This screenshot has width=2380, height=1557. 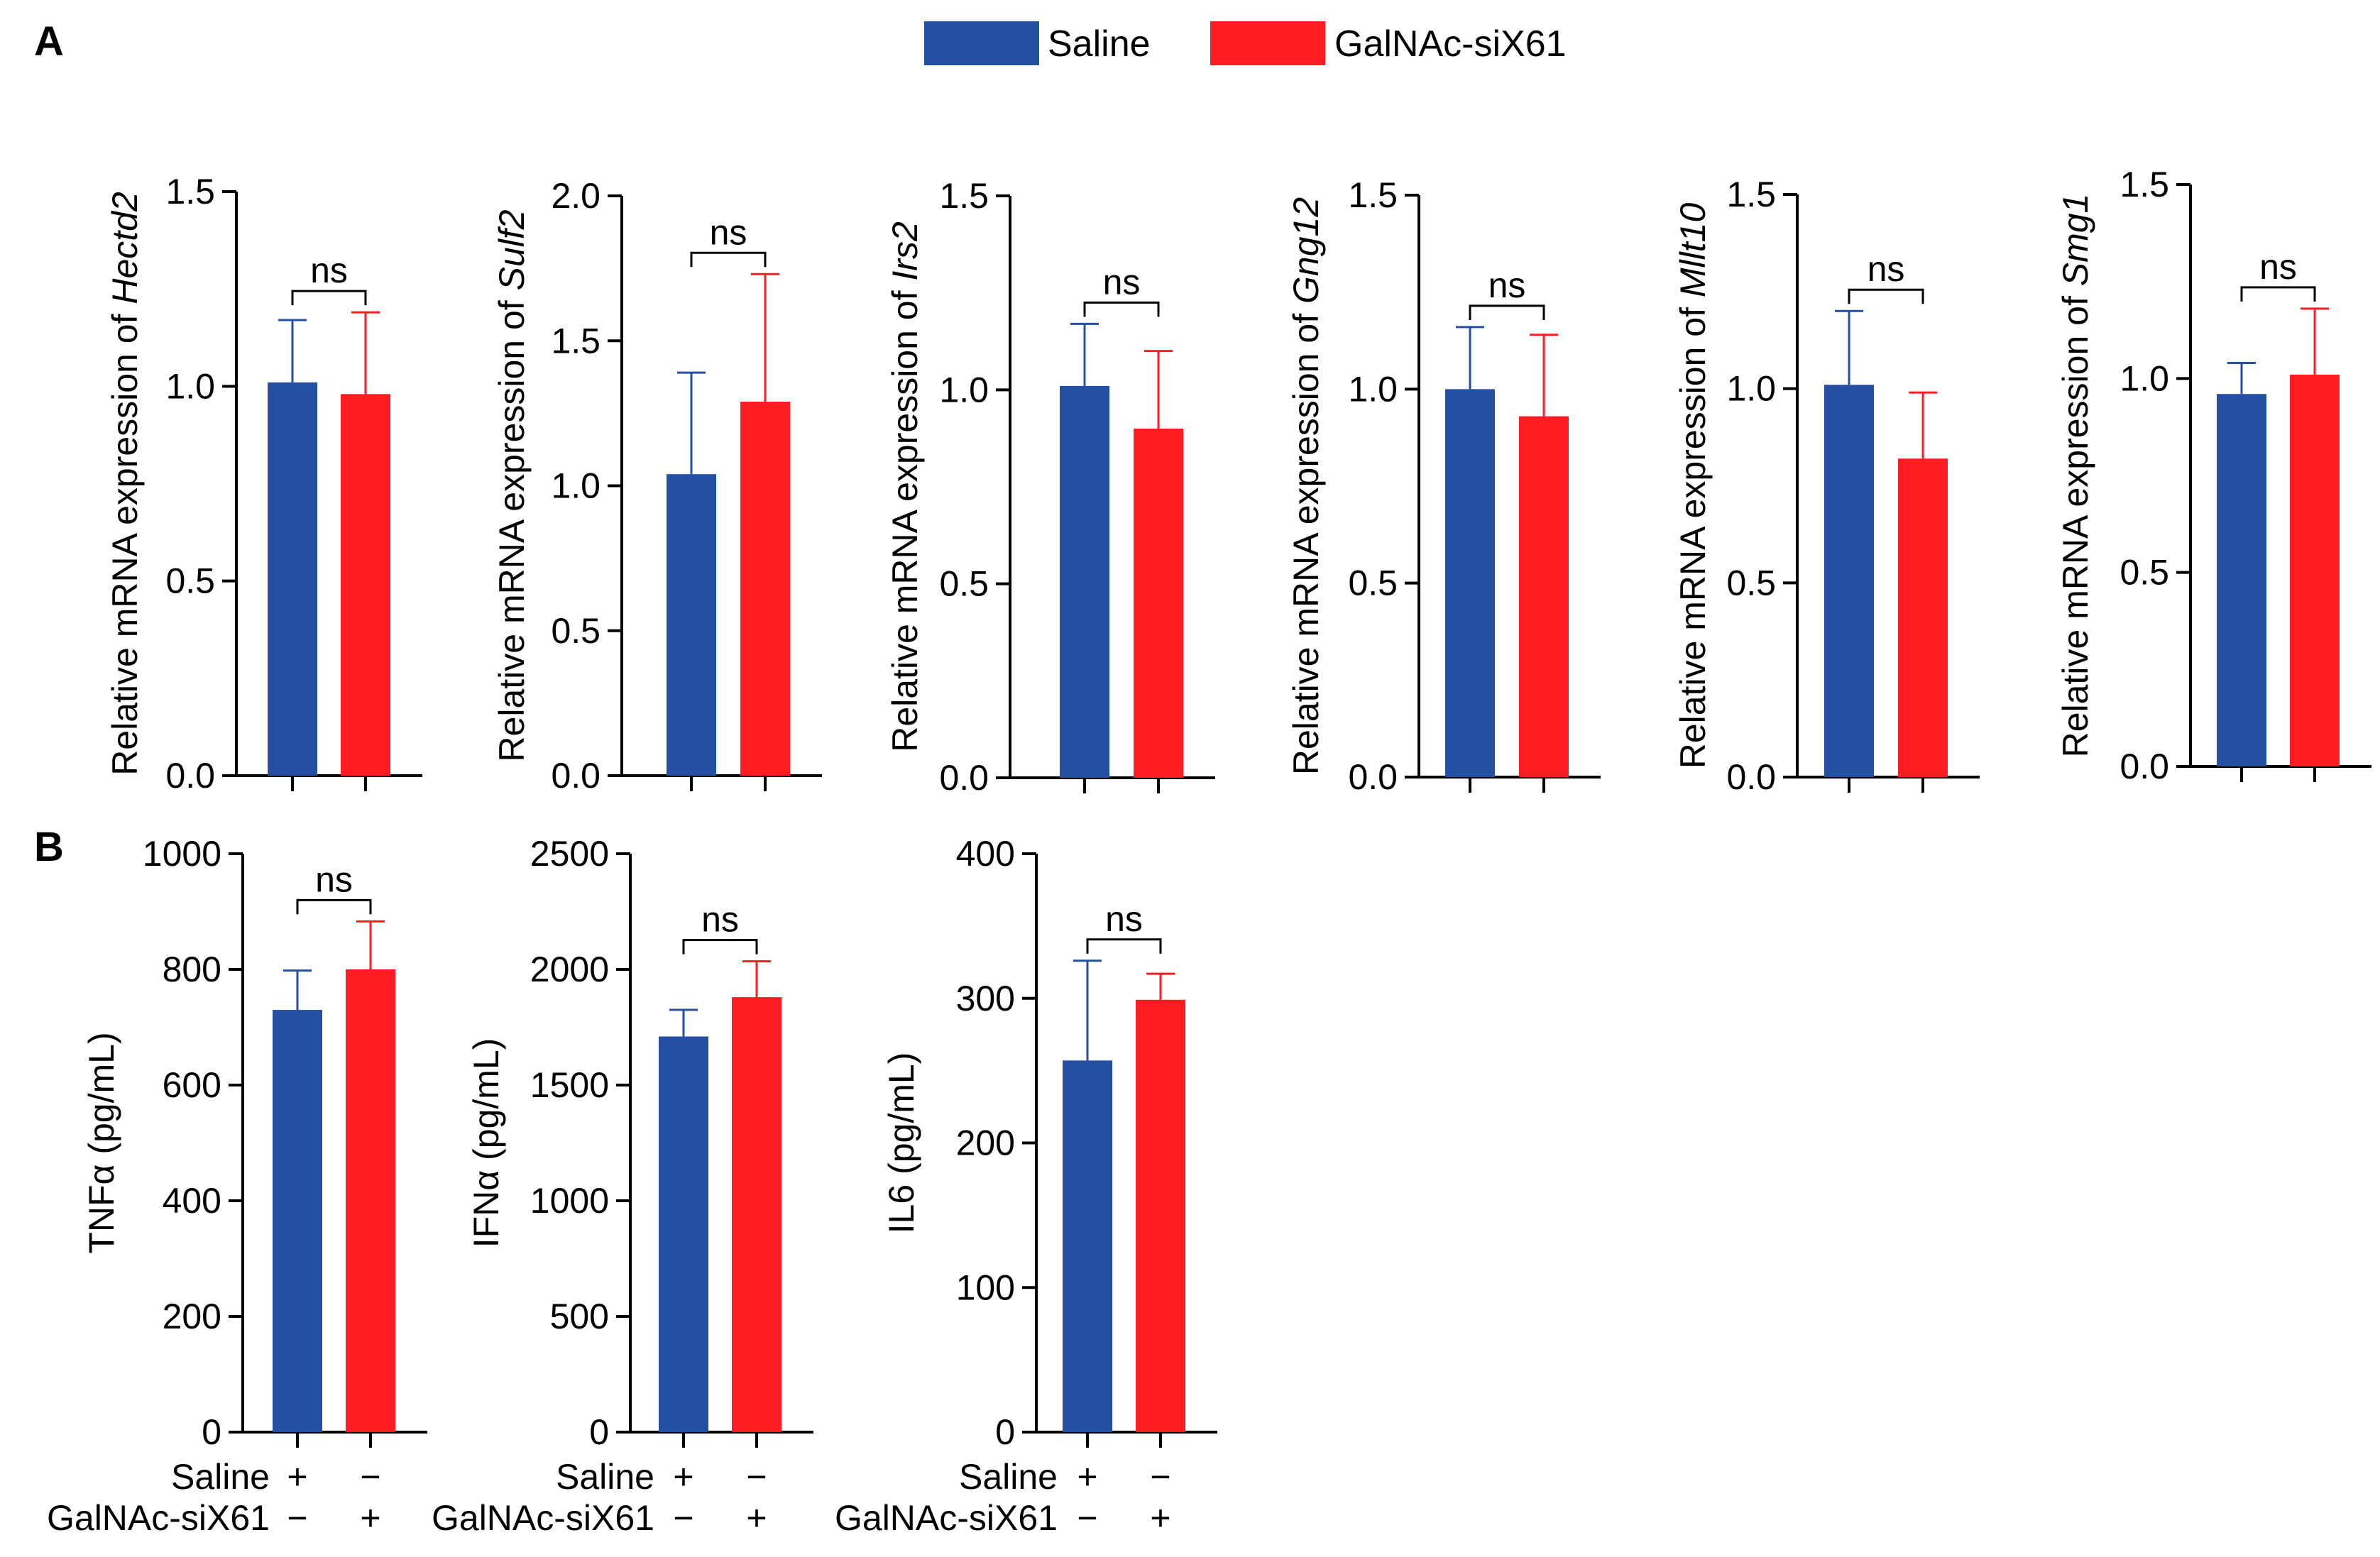 What do you see at coordinates (905, 251) in the screenshot?
I see `y-axis-title-gene: Irs2` at bounding box center [905, 251].